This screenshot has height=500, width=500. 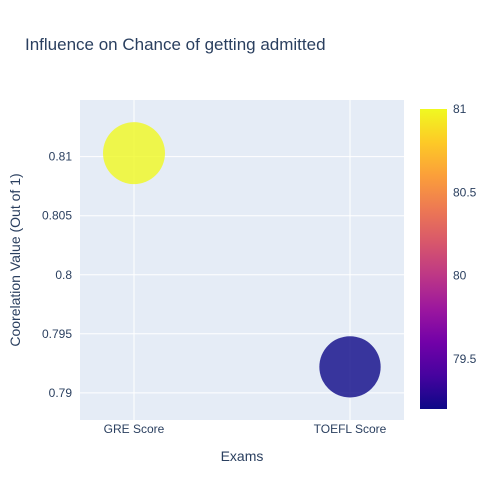 What do you see at coordinates (134, 153) in the screenshot?
I see `bubble-gre-score` at bounding box center [134, 153].